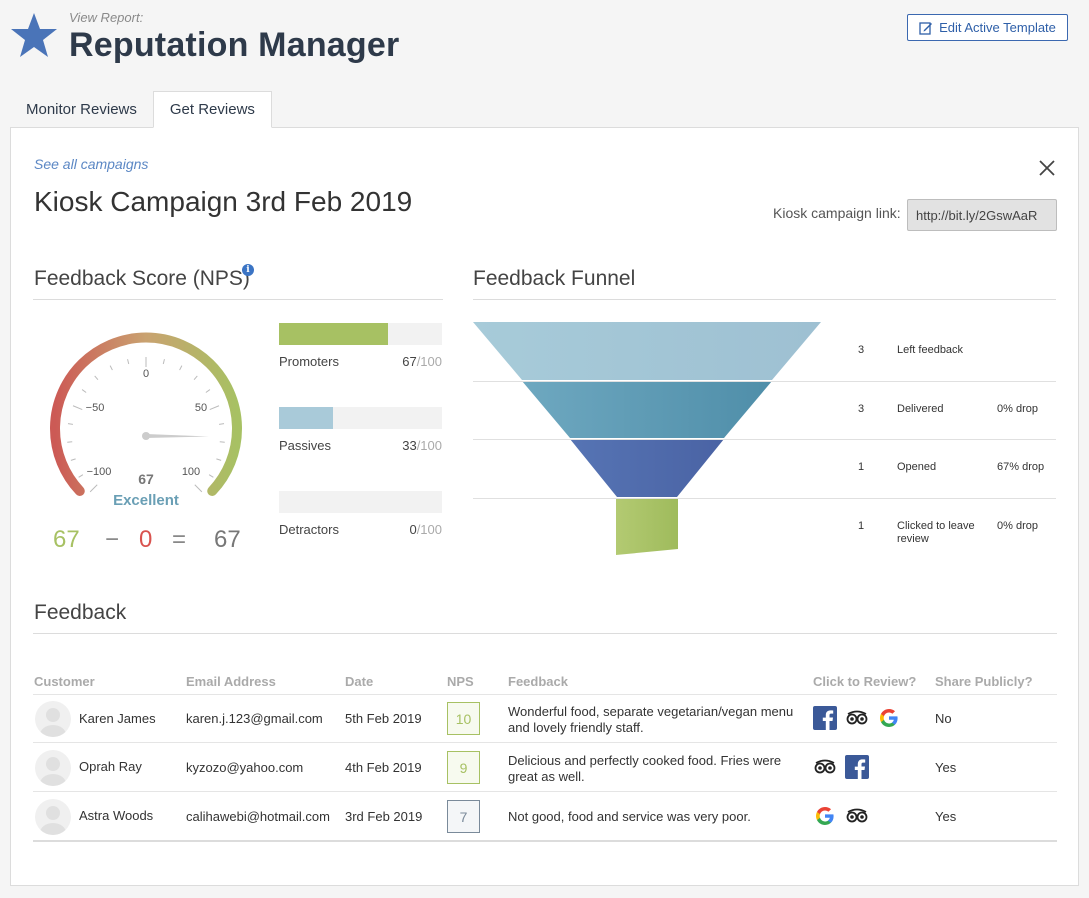  Describe the element at coordinates (647, 526) in the screenshot. I see `funnel-stage-clicked` at that location.